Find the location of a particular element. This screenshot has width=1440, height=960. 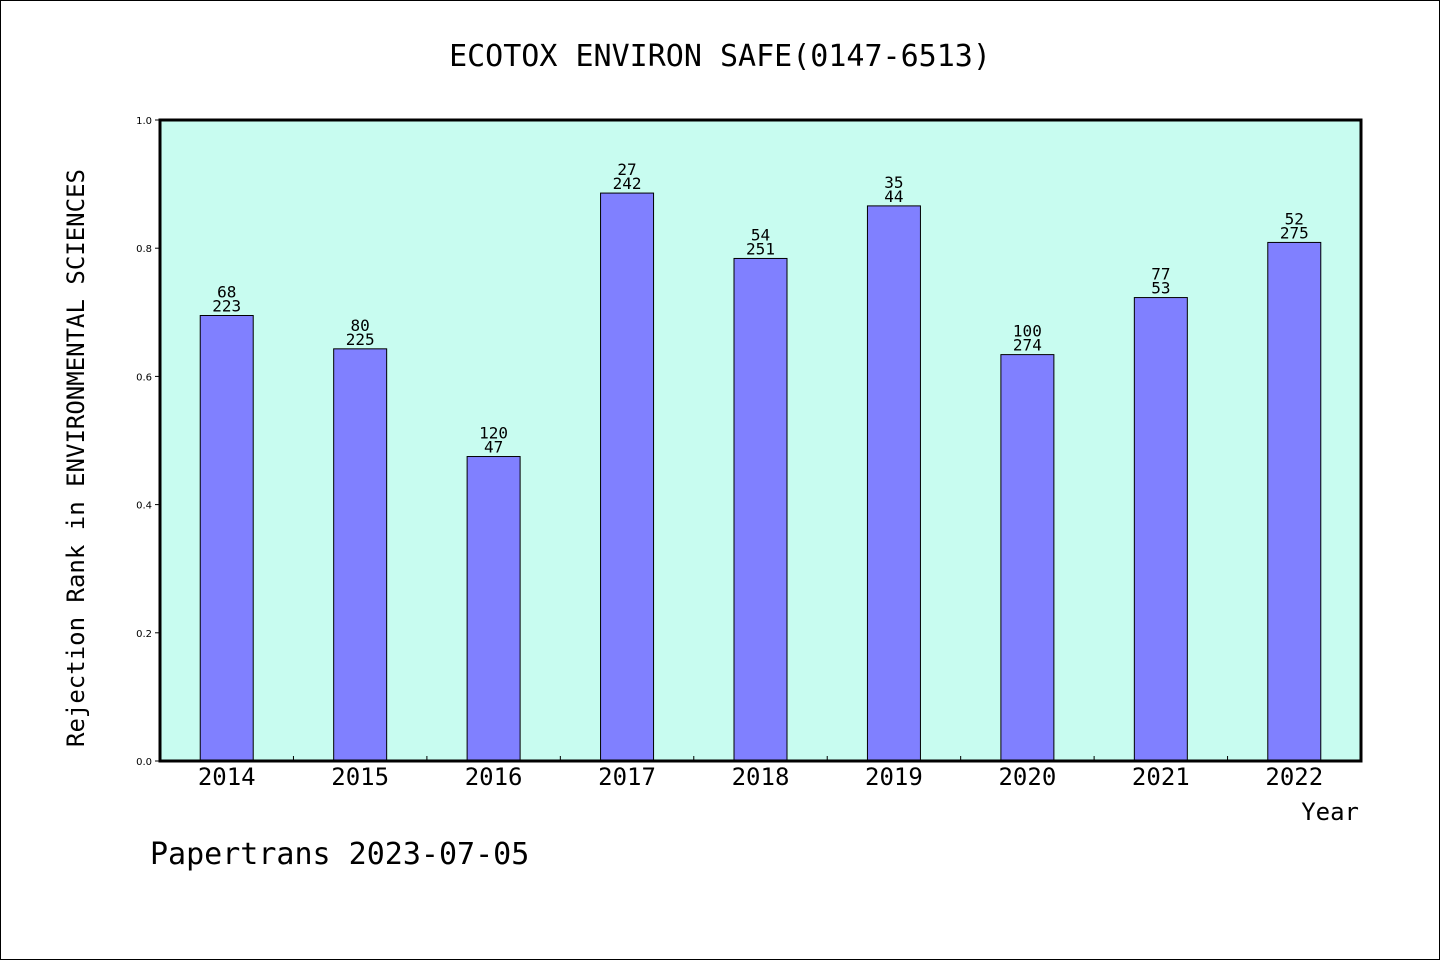

chart-title: ECOTOX ENVIRON SAFE(0147-6513) is located at coordinates (720, 56).